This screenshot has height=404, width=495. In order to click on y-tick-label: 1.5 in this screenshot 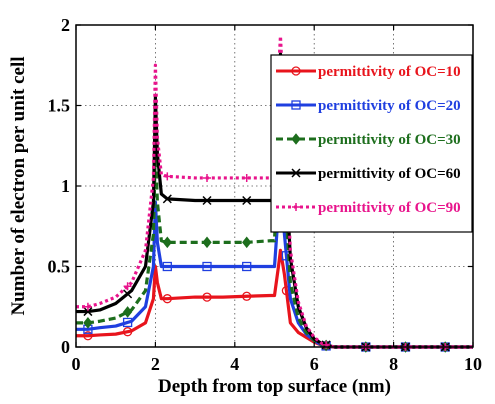, I will do `click(59, 106)`.